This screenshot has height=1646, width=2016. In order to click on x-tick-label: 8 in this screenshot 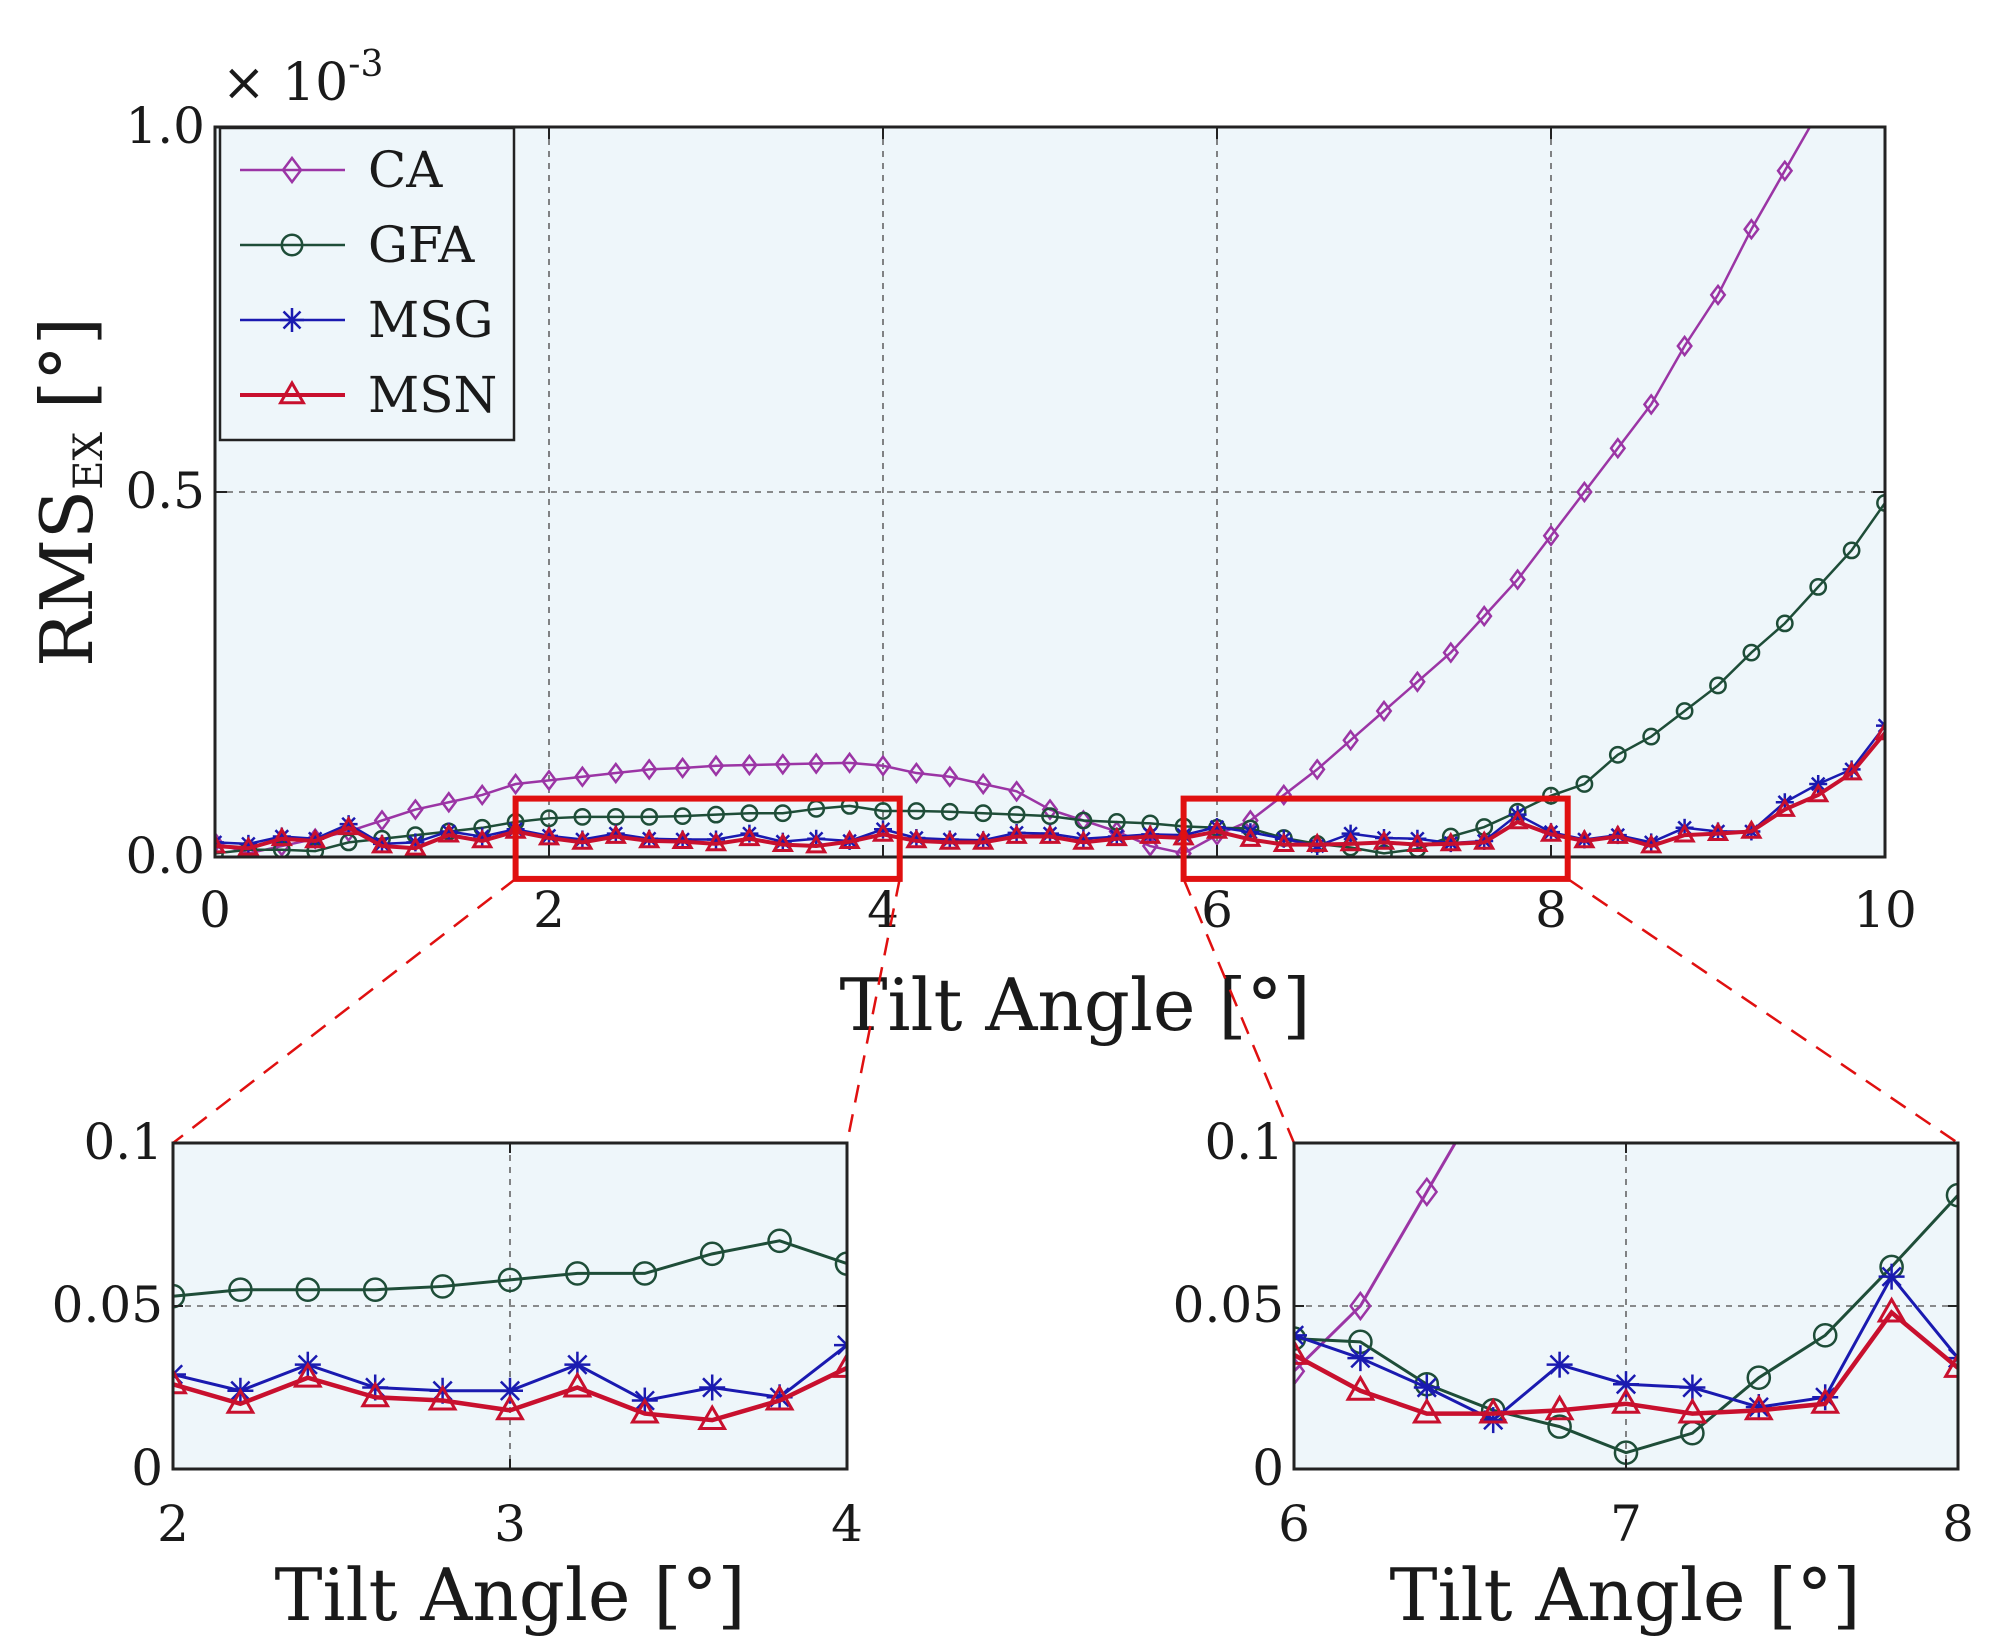, I will do `click(1551, 910)`.